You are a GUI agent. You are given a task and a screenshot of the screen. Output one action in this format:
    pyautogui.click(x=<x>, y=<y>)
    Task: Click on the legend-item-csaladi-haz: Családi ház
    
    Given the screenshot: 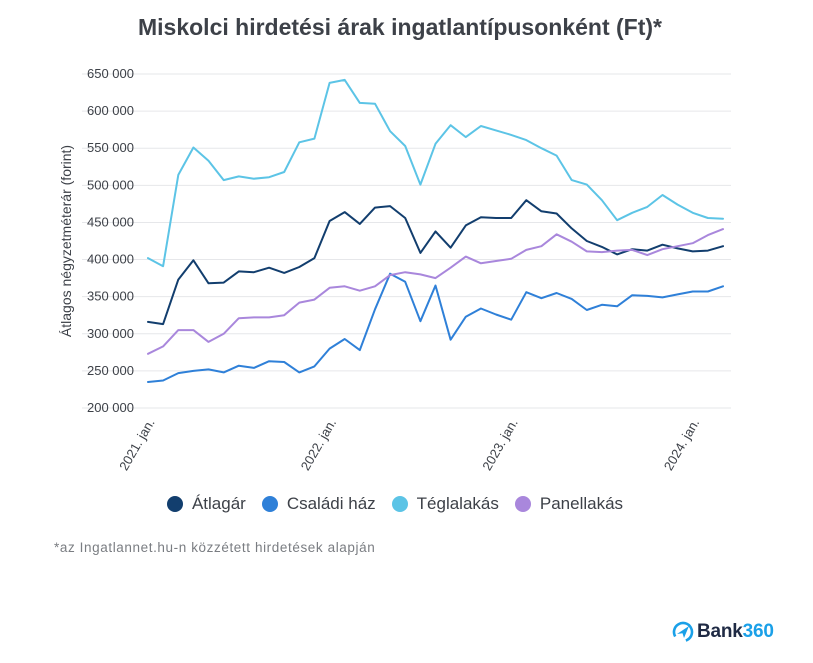 What is the action you would take?
    pyautogui.click(x=318, y=504)
    